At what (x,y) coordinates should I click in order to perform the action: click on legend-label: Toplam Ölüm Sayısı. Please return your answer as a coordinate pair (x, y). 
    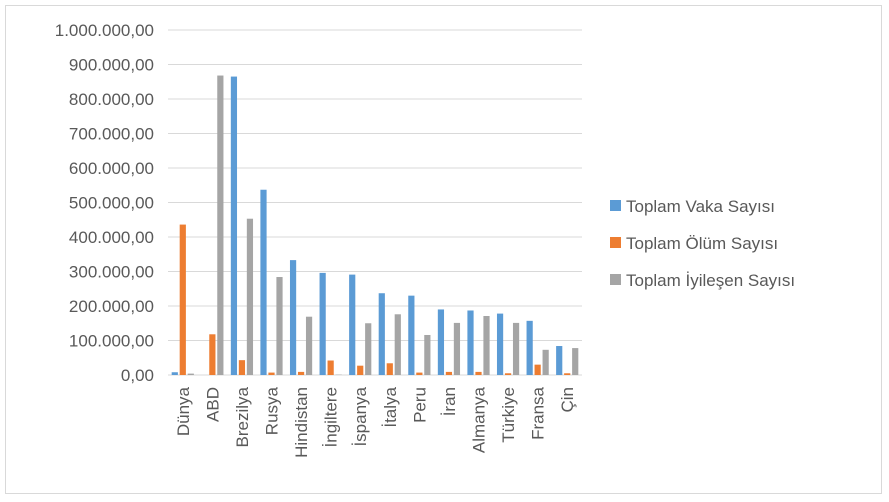
    Looking at the image, I should click on (702, 243).